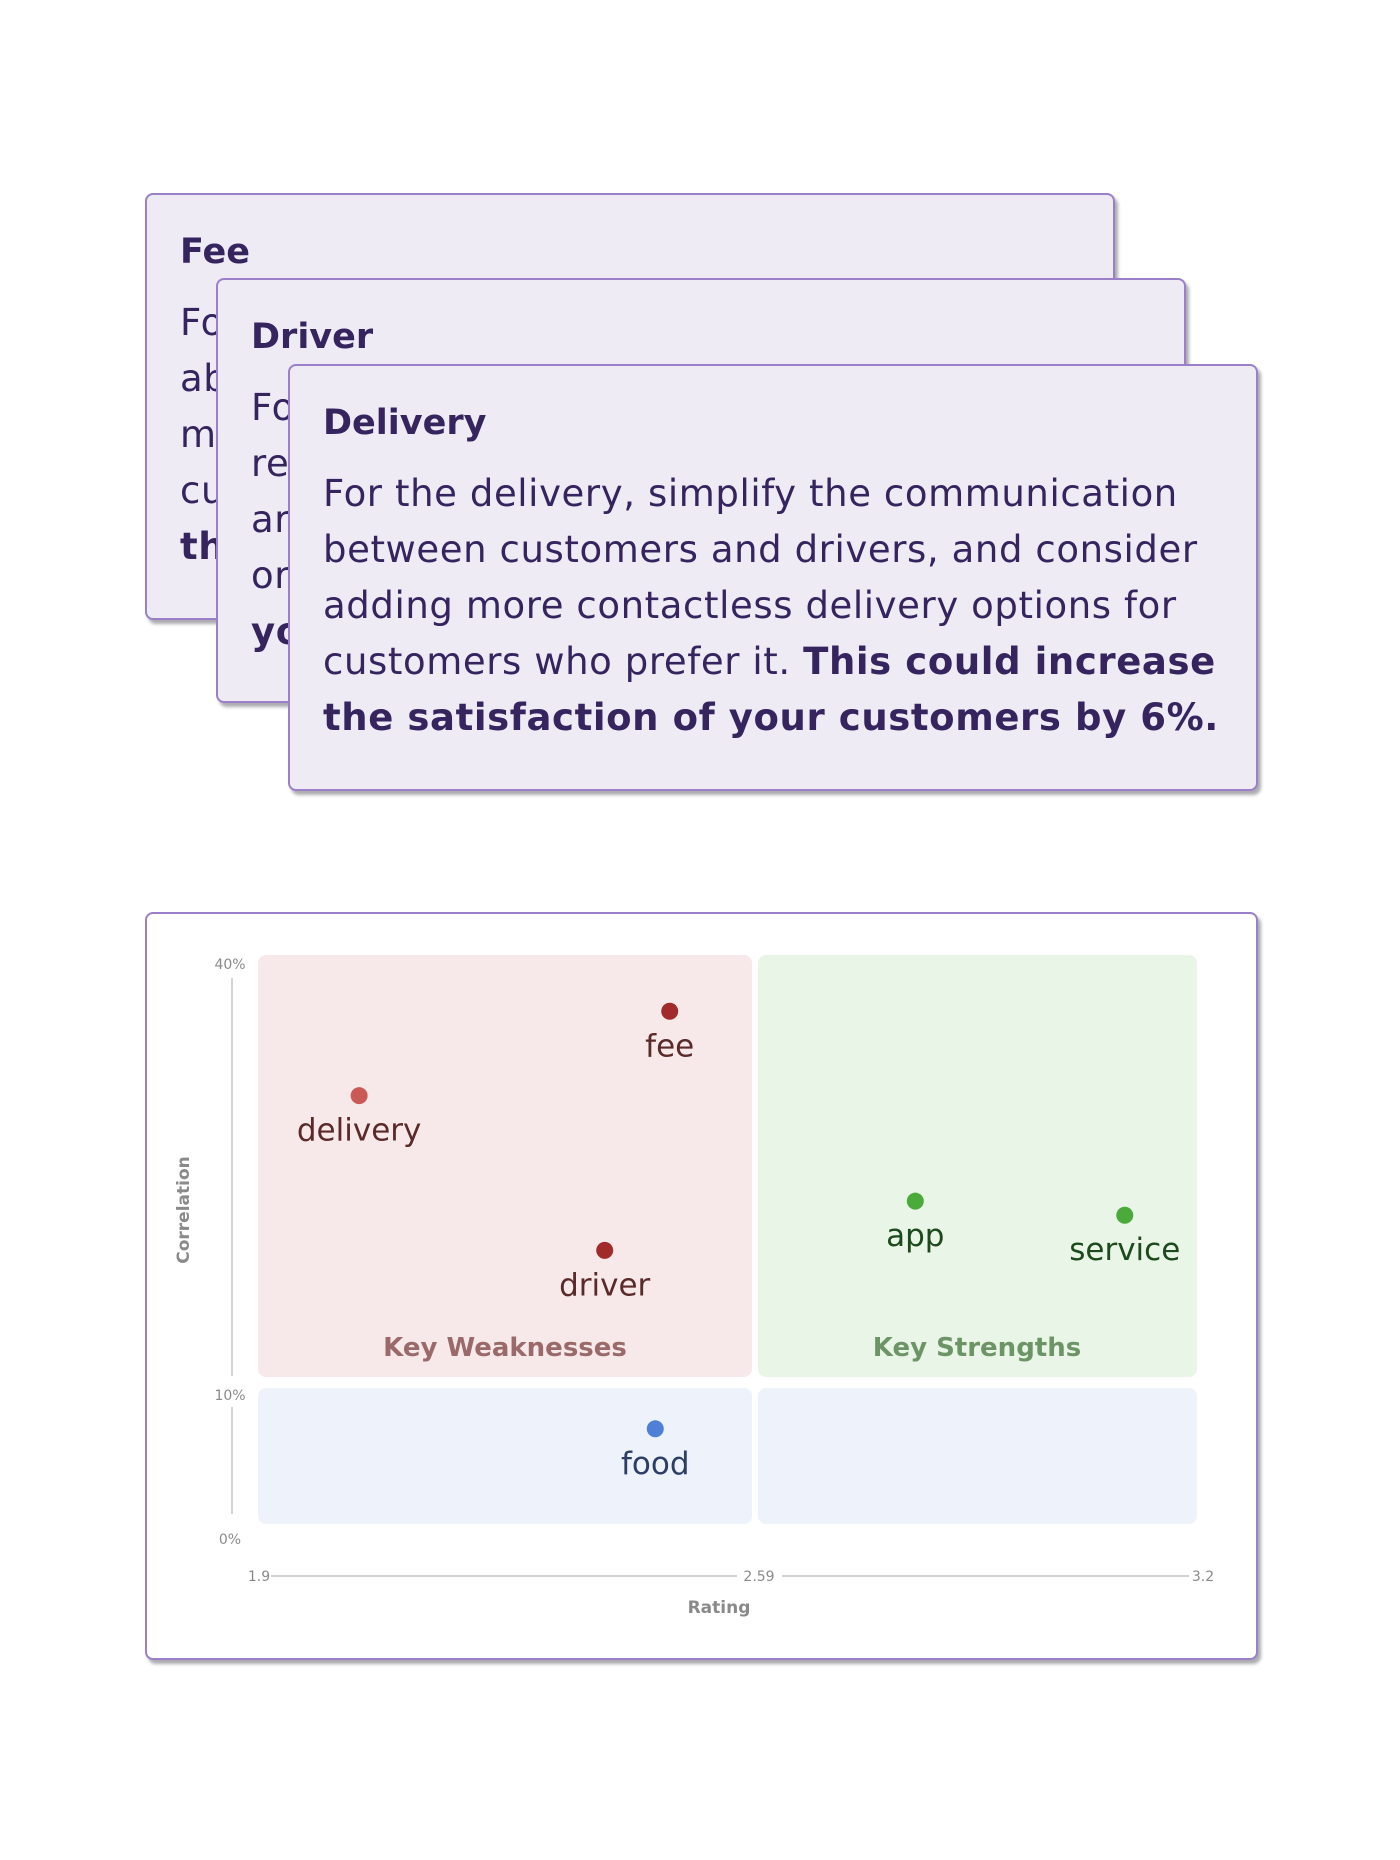  What do you see at coordinates (655, 1429) in the screenshot?
I see `point-food` at bounding box center [655, 1429].